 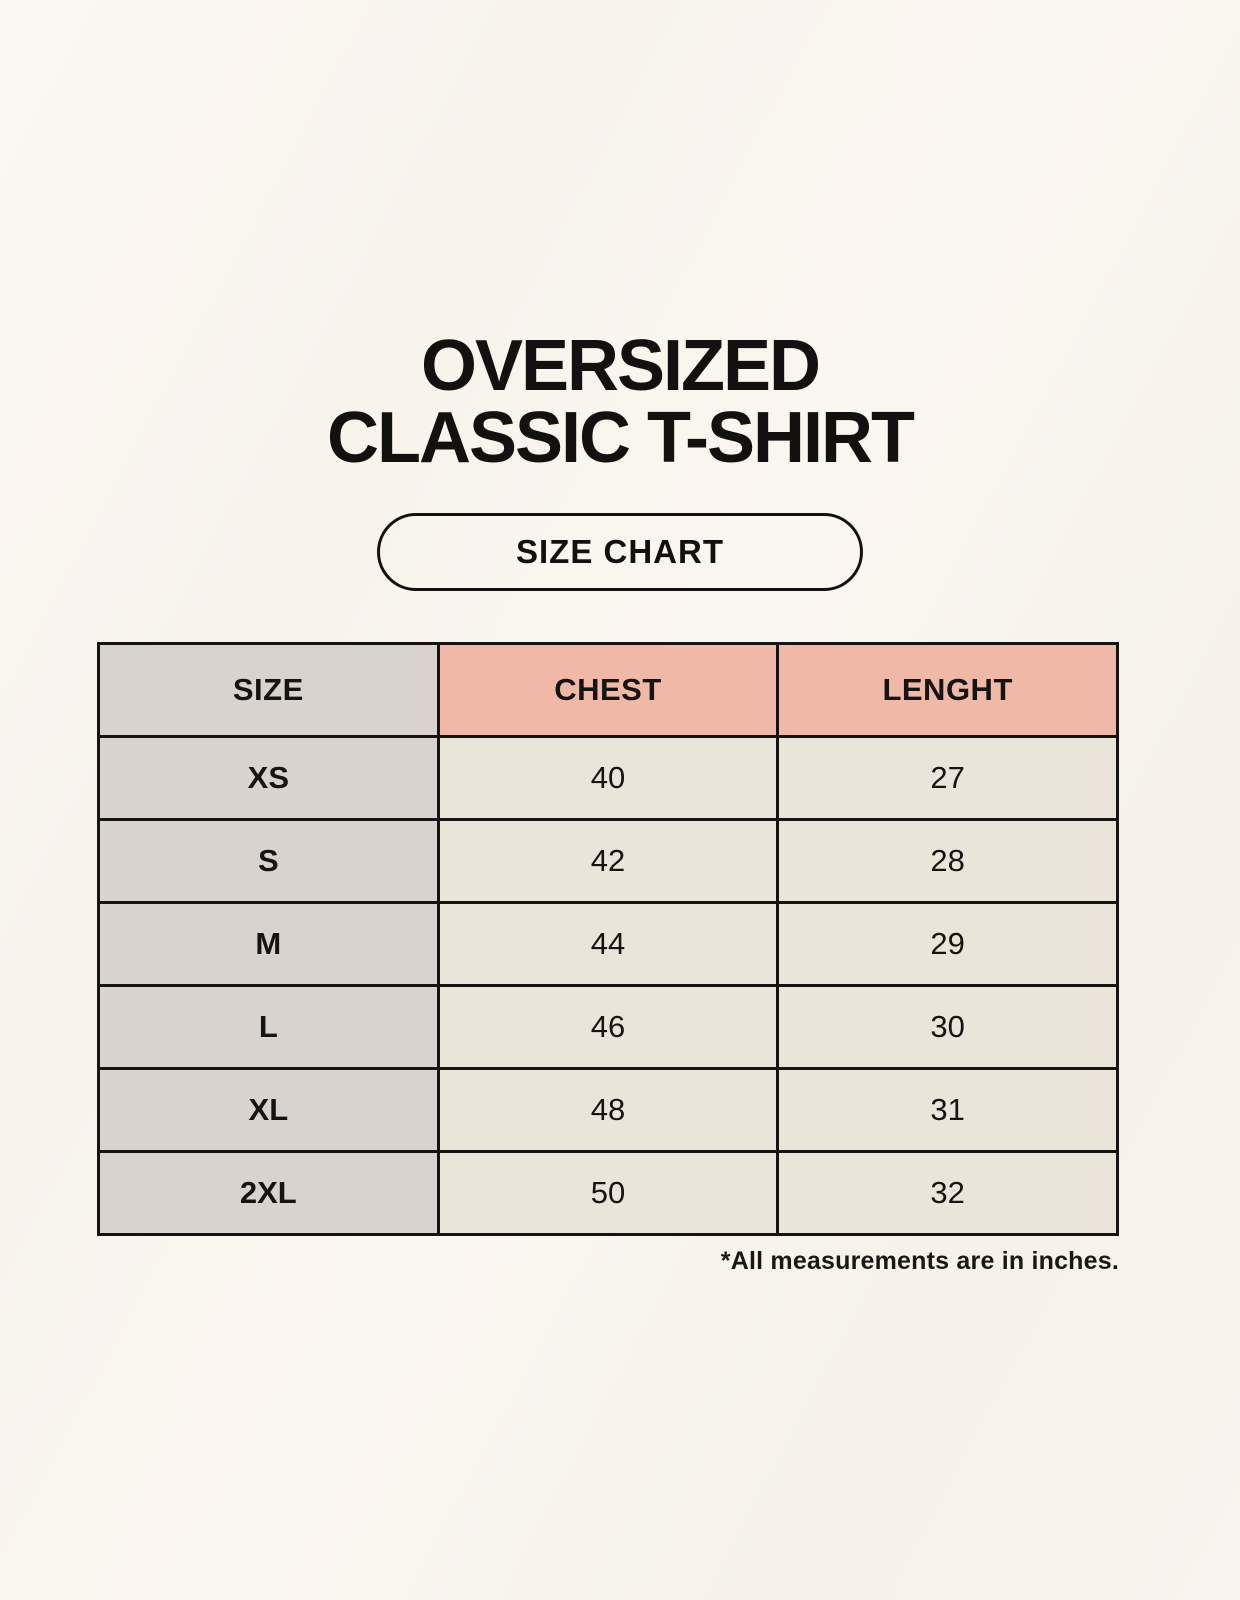 I want to click on lenght-cell: 30, so click(x=947, y=1027).